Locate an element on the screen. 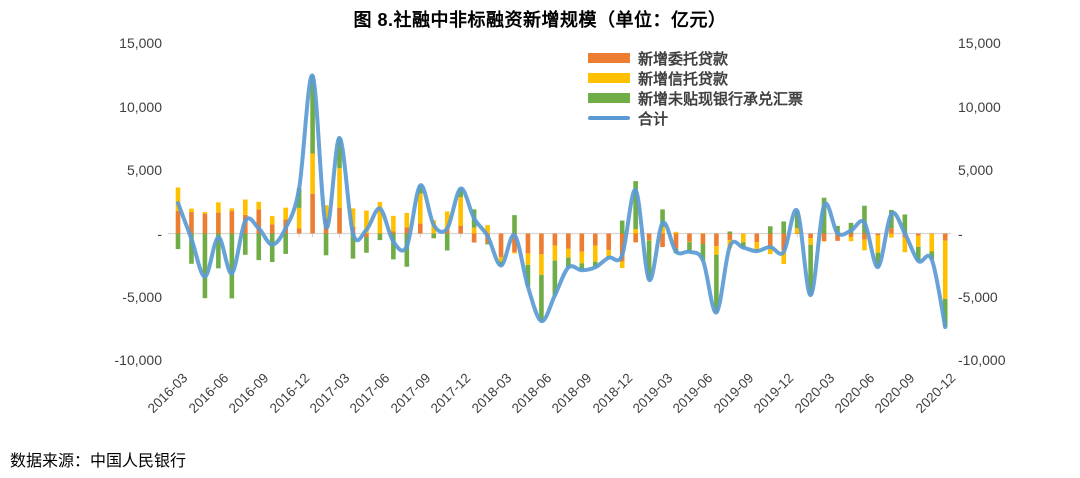  total-line-swatch-icon is located at coordinates (609, 118).